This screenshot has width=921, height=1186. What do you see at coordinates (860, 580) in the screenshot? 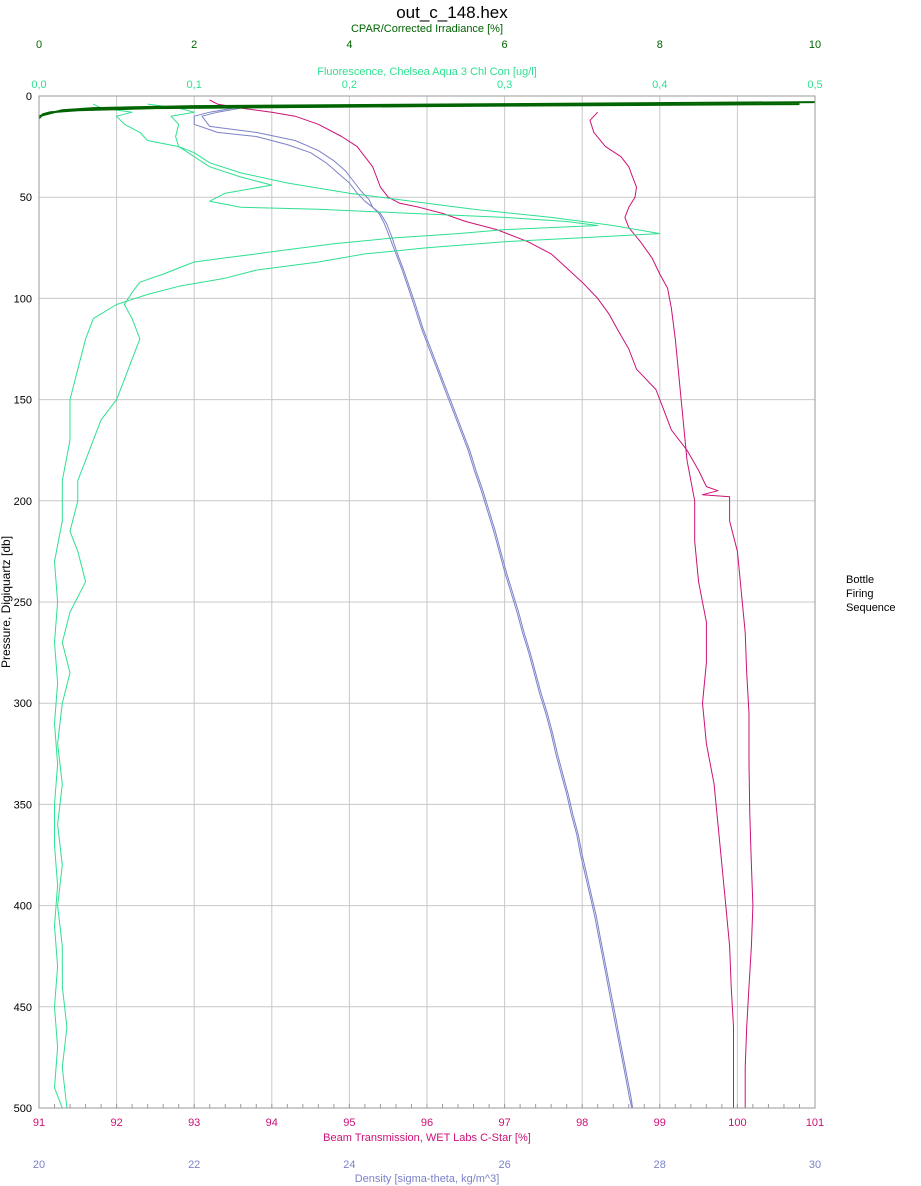
I see `bottle-label: Bottle` at bounding box center [860, 580].